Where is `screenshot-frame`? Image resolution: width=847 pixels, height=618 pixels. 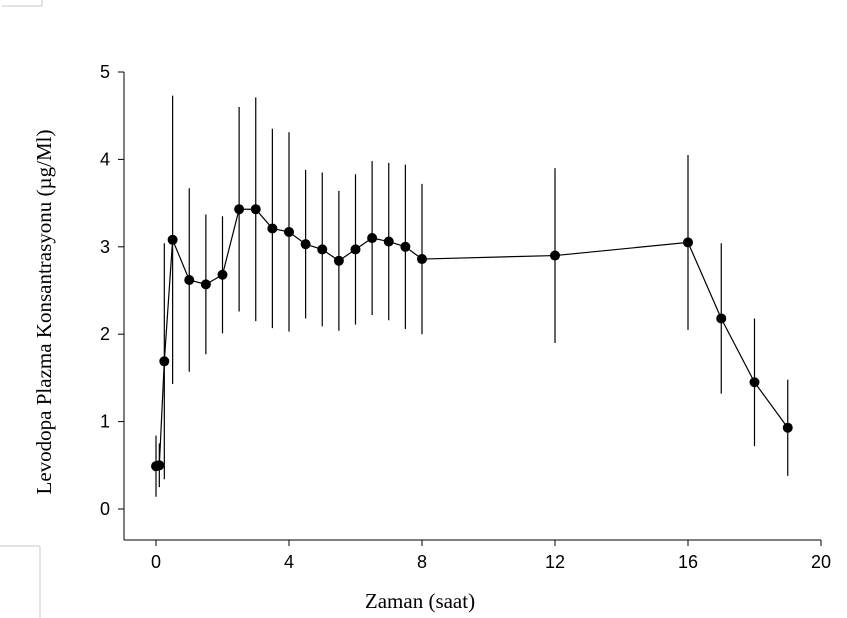
screenshot-frame is located at coordinates (21, 309).